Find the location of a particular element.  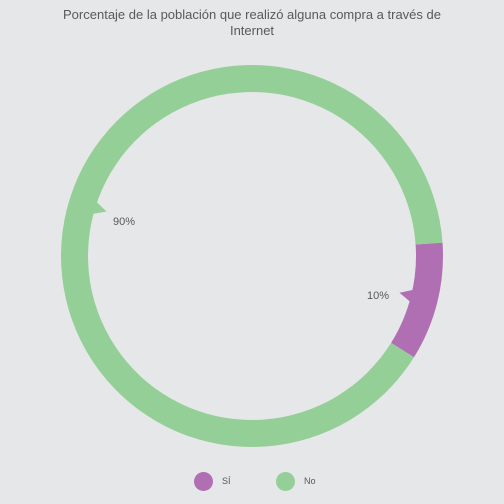

slice-si is located at coordinates (417, 300).